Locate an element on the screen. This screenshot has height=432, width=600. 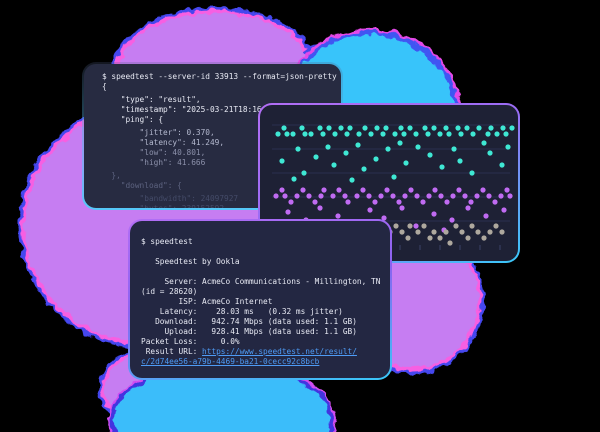
terminal-line: "bandwidth": 24097927 is located at coordinates (221, 199).